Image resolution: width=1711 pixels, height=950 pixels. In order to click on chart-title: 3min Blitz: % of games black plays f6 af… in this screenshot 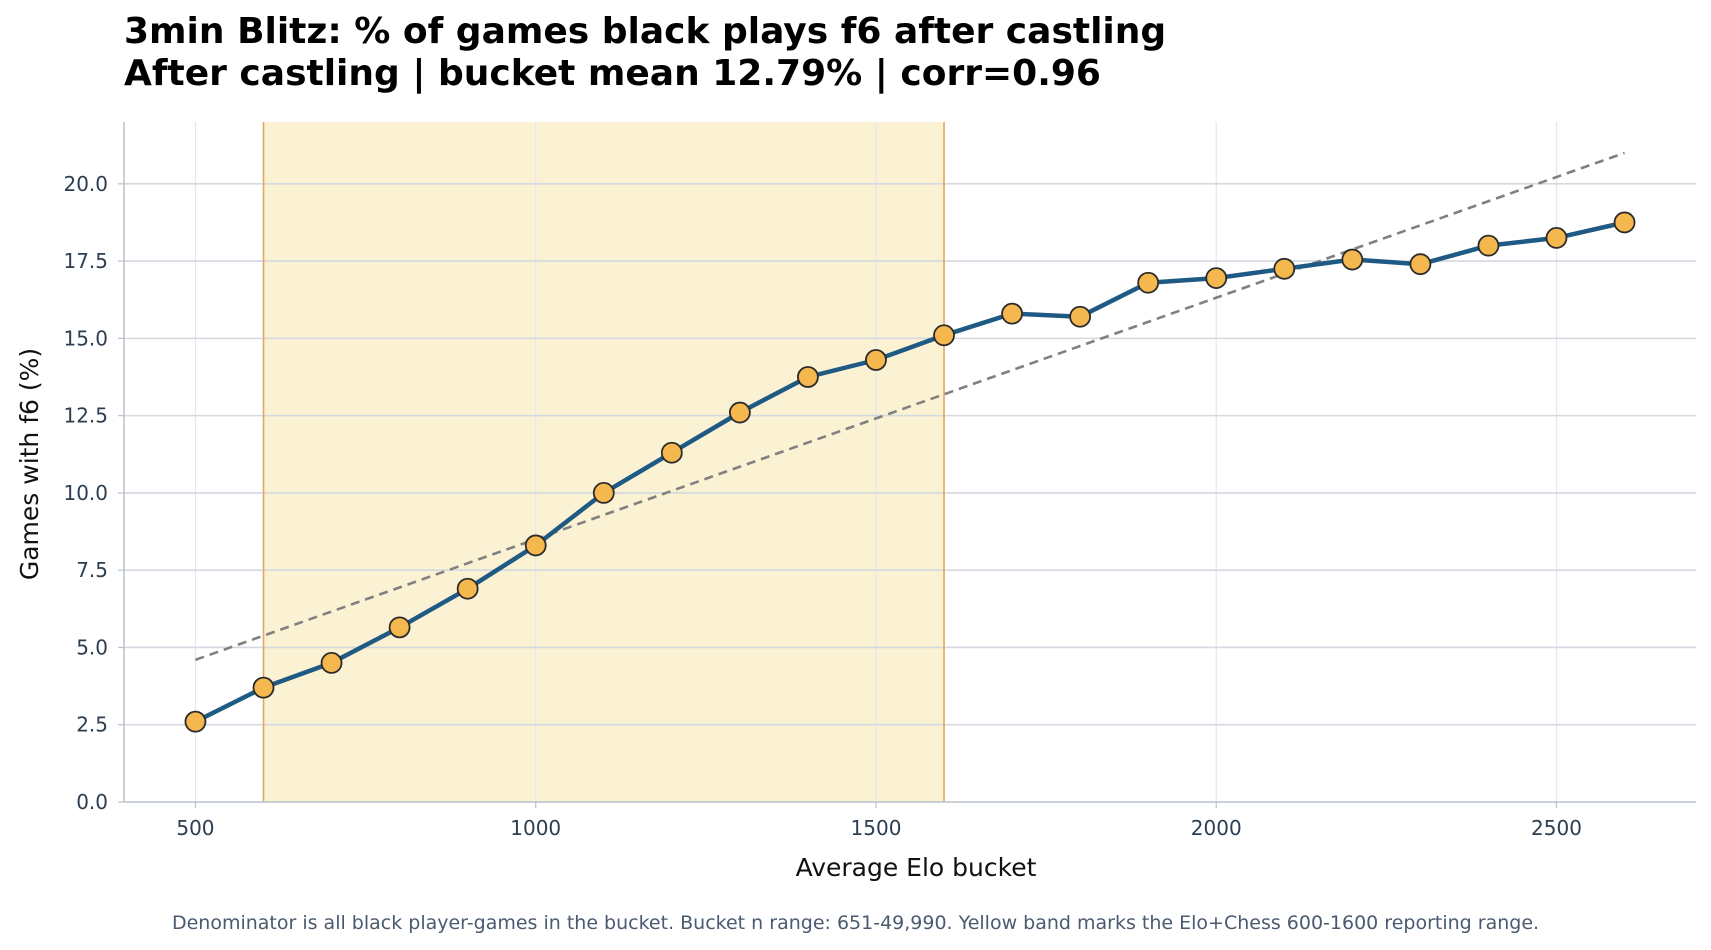, I will do `click(645, 31)`.